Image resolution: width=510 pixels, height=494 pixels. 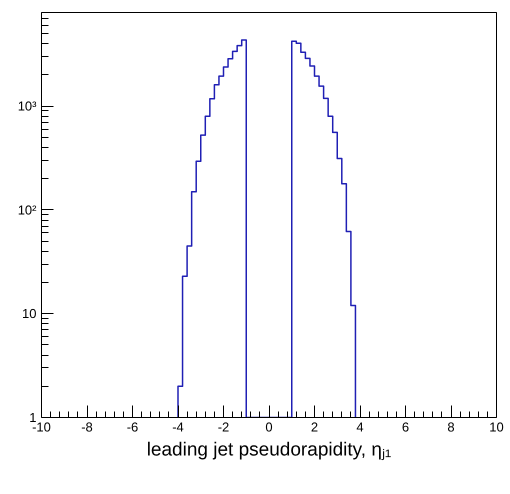 What do you see at coordinates (87, 427) in the screenshot?
I see `x-tick-label: -8` at bounding box center [87, 427].